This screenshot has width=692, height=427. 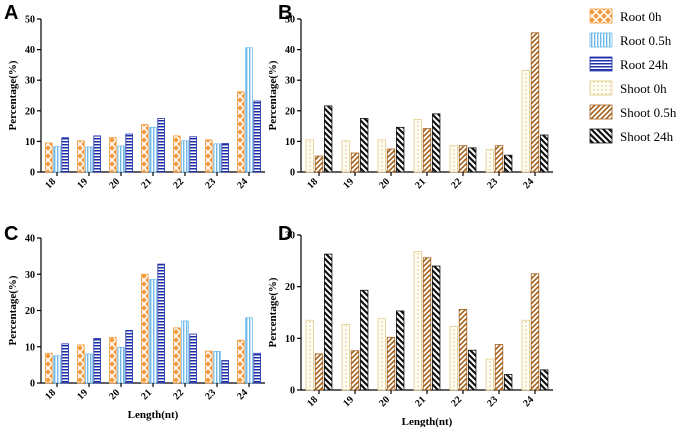 I want to click on panel-d-y-axis-label: Percentage(%), so click(x=273, y=312).